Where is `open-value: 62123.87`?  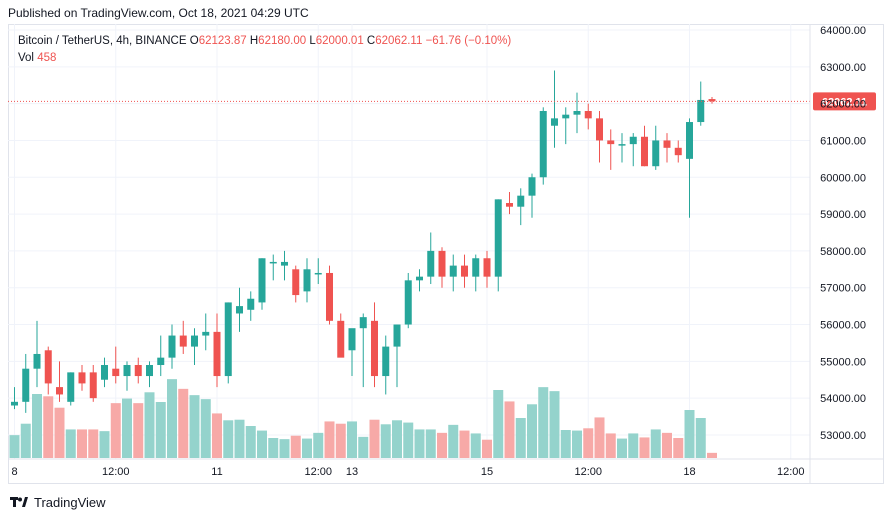 open-value: 62123.87 is located at coordinates (222, 41).